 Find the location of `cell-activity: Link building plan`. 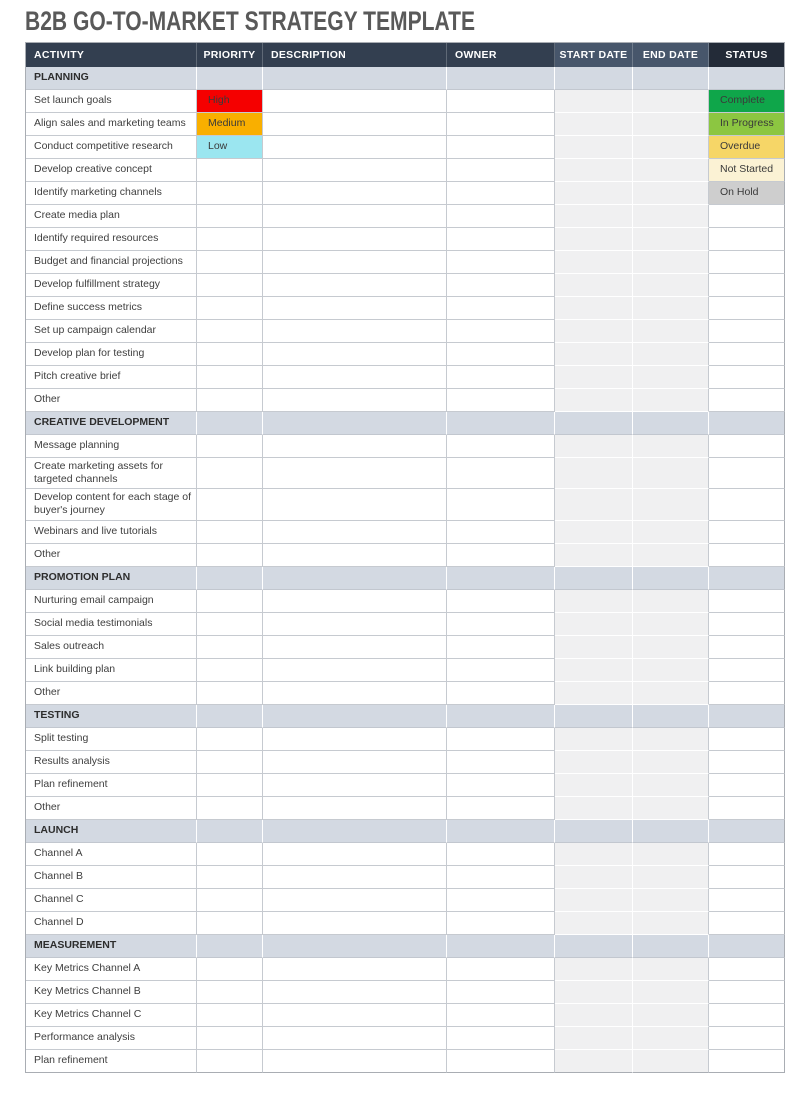

cell-activity: Link building plan is located at coordinates (111, 670).